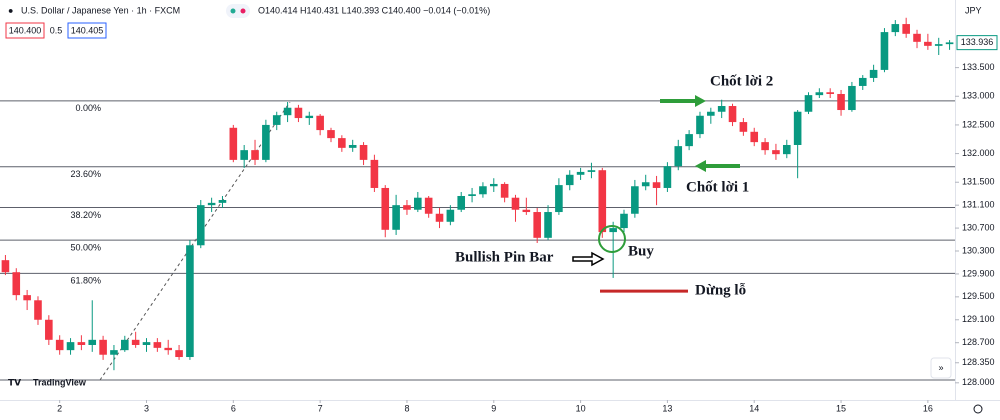 This screenshot has width=1000, height=420. What do you see at coordinates (978, 96) in the screenshot?
I see `y-tick-label: 133.000` at bounding box center [978, 96].